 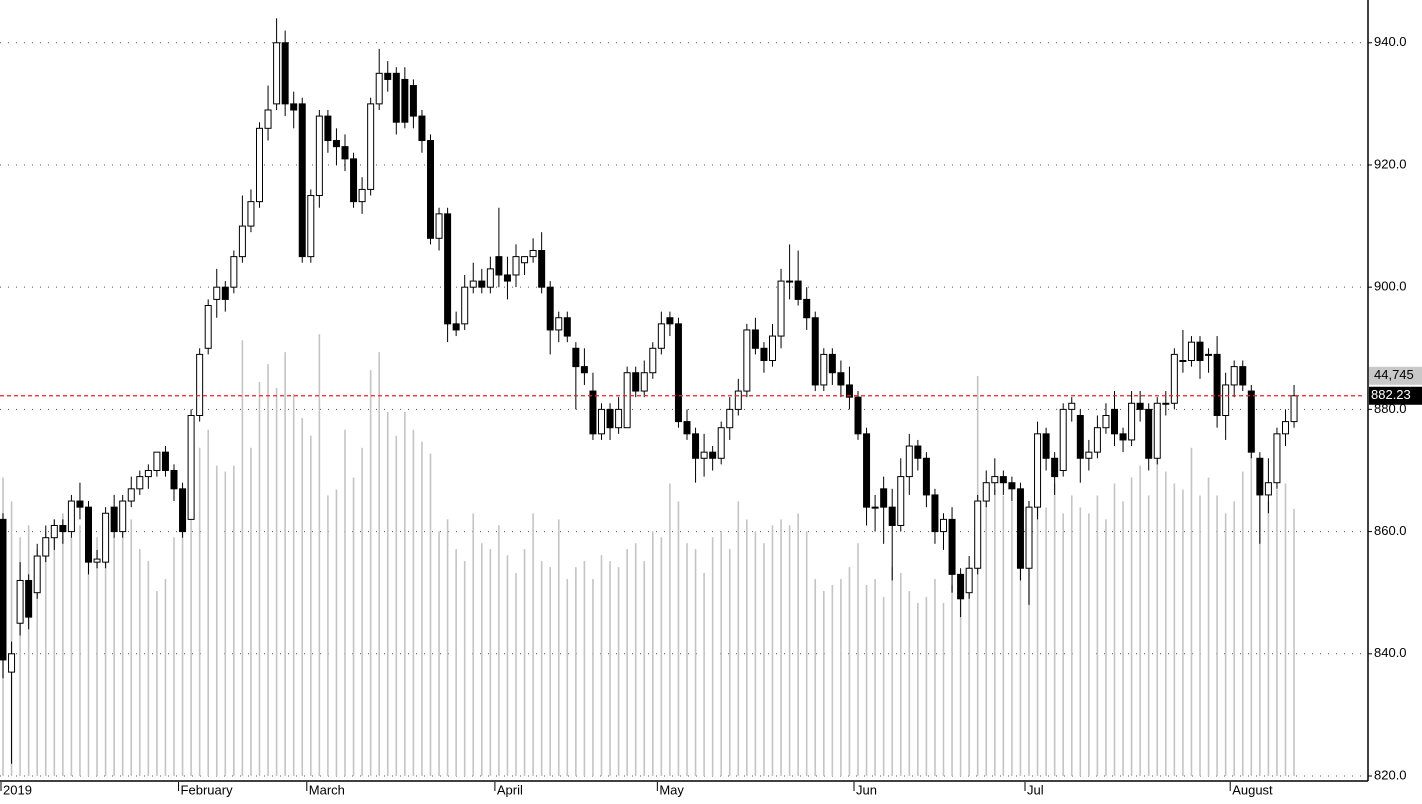 I want to click on x-tick-label: Jun, so click(x=866, y=789).